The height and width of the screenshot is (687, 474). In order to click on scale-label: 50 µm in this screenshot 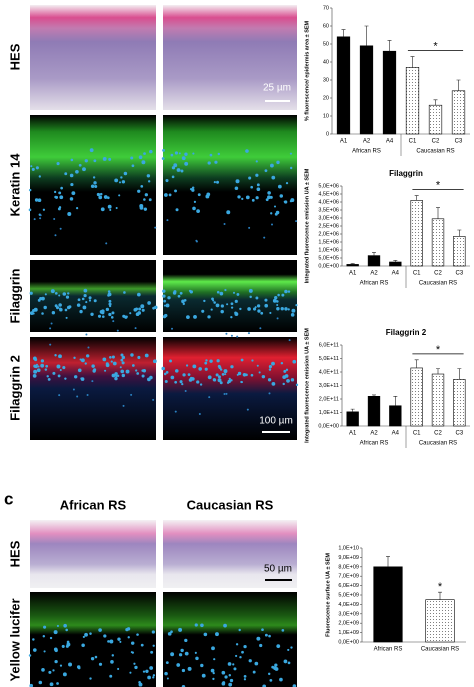, I will do `click(278, 569)`.